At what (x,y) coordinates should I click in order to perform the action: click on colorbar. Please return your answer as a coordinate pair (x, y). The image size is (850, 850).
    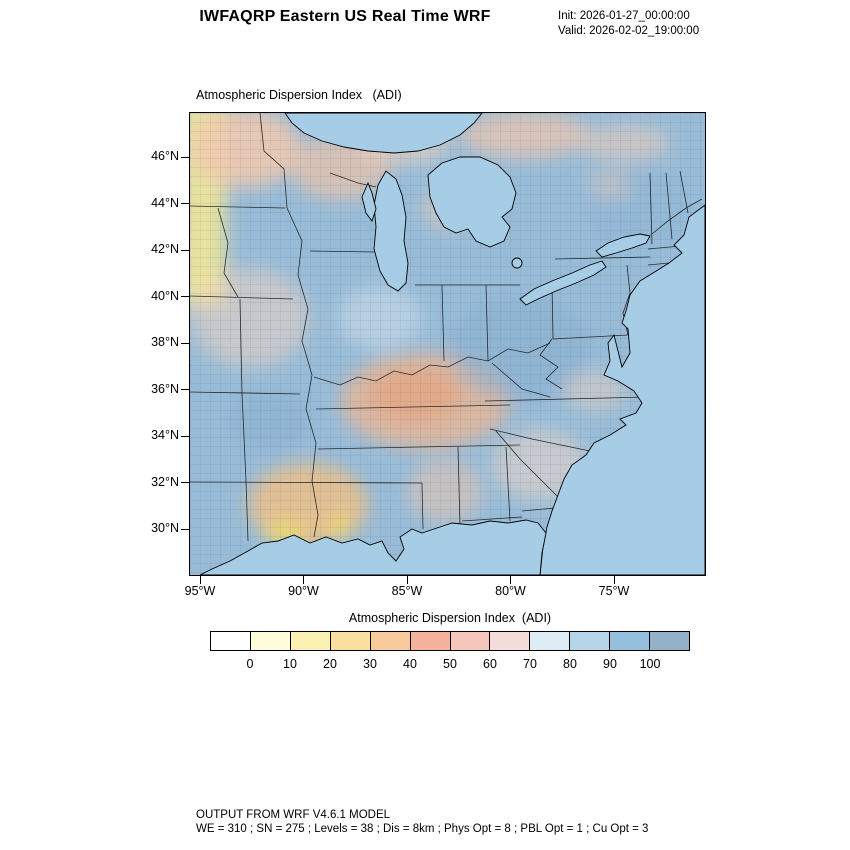
    Looking at the image, I should click on (450, 641).